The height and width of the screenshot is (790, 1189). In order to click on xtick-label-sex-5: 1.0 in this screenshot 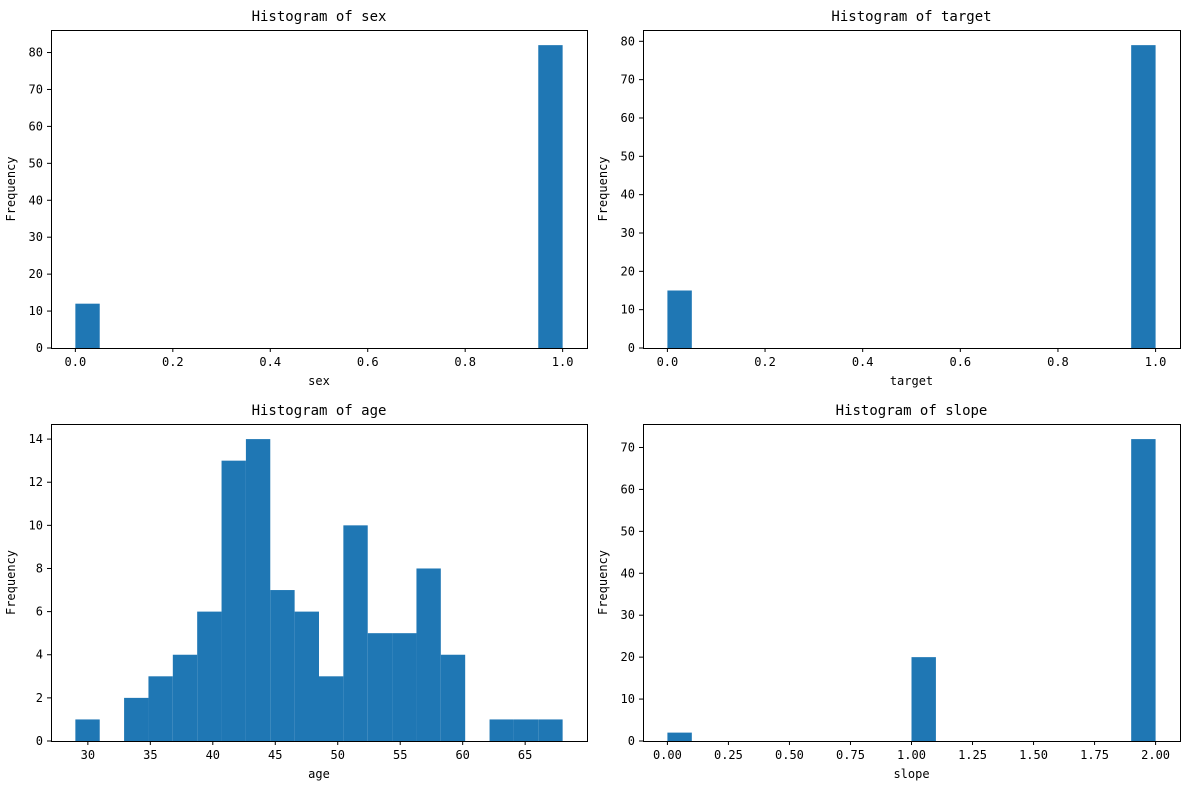, I will do `click(563, 362)`.